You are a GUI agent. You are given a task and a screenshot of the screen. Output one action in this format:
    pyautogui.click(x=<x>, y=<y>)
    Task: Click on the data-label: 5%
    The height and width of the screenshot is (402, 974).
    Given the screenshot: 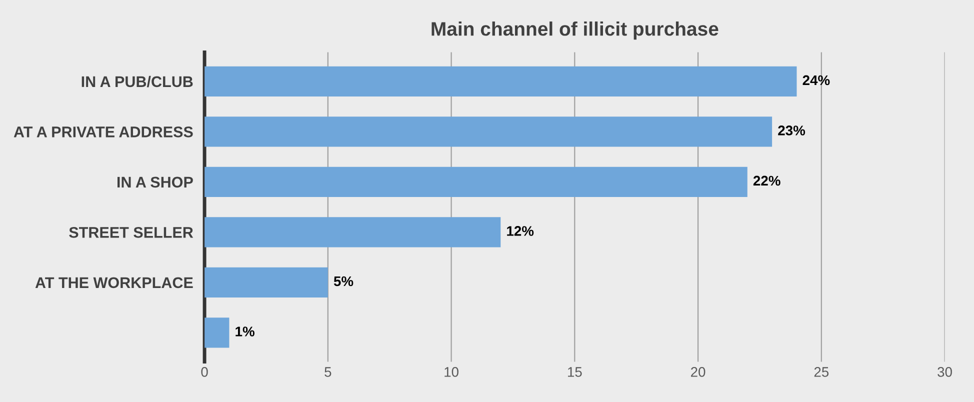 What is the action you would take?
    pyautogui.click(x=344, y=281)
    